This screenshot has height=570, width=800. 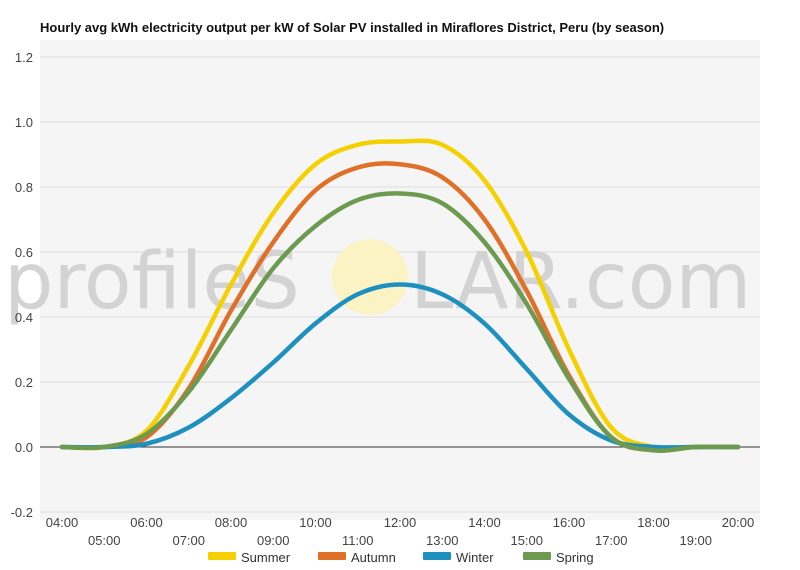 What do you see at coordinates (526, 540) in the screenshot?
I see `x-tick-label: 15:00` at bounding box center [526, 540].